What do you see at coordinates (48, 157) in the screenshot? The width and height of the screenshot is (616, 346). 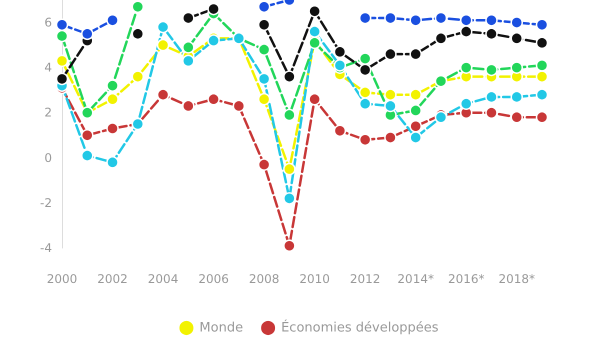 I see `y-tick-label: 0` at bounding box center [48, 157].